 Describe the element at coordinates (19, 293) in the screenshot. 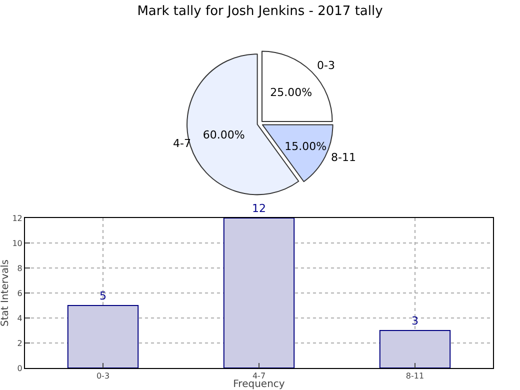

I see `y-tick-label: 6` at that location.